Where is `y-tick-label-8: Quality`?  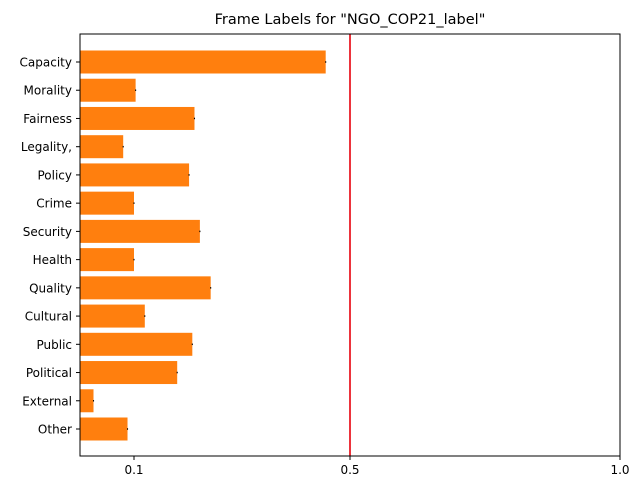 y-tick-label-8: Quality is located at coordinates (50, 288).